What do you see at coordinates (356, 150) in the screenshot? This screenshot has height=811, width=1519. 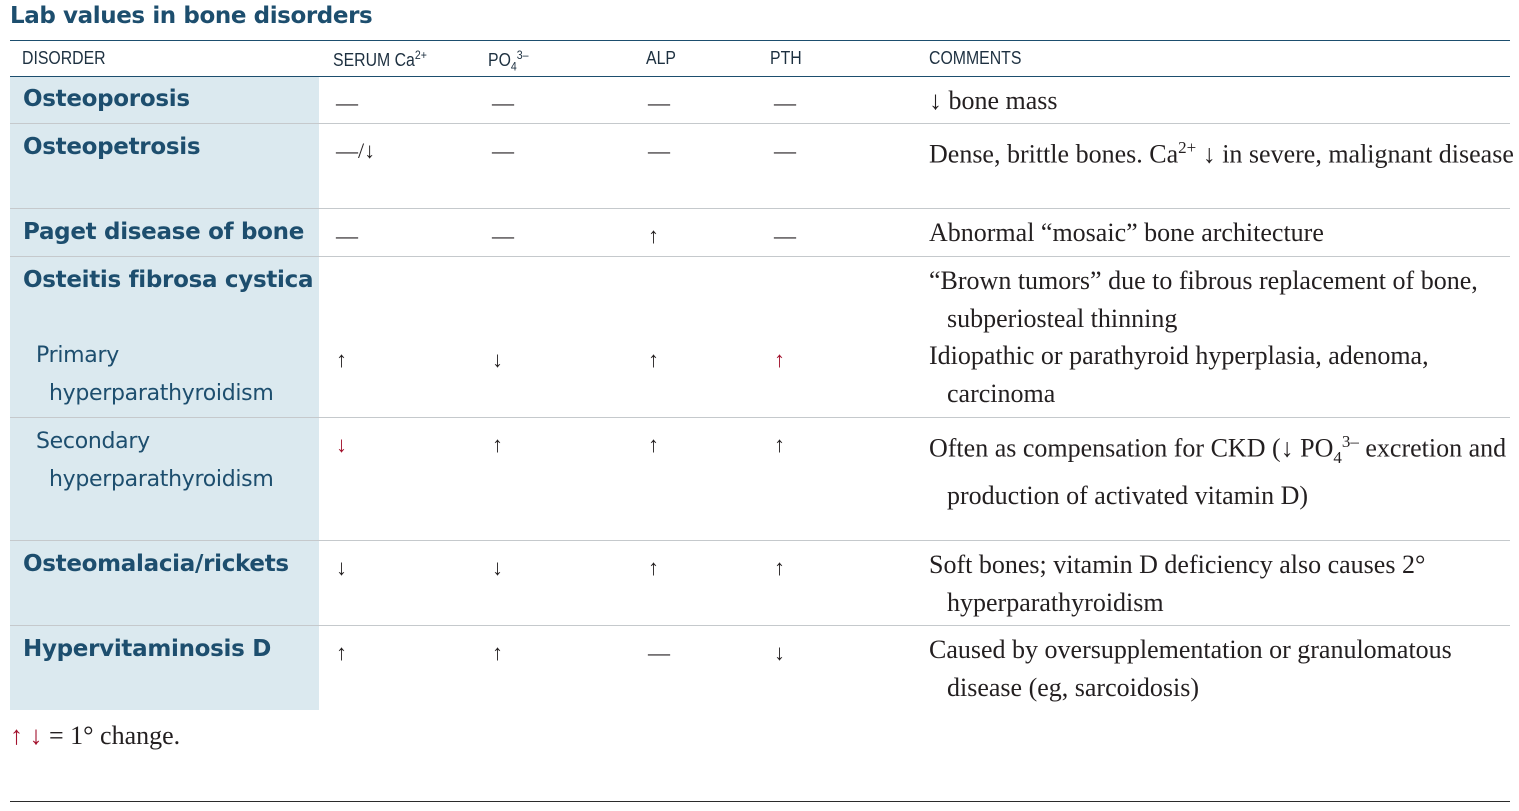 I see `serum-ca-value: —/↓` at bounding box center [356, 150].